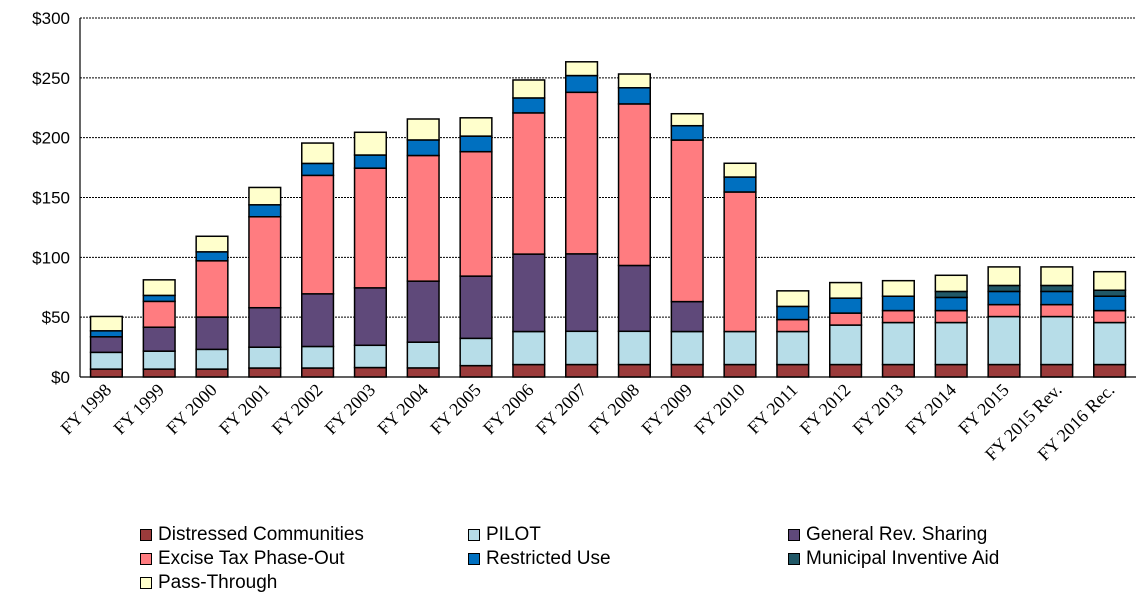 This screenshot has width=1140, height=607. I want to click on x-tick-label: FY 1999, so click(138, 409).